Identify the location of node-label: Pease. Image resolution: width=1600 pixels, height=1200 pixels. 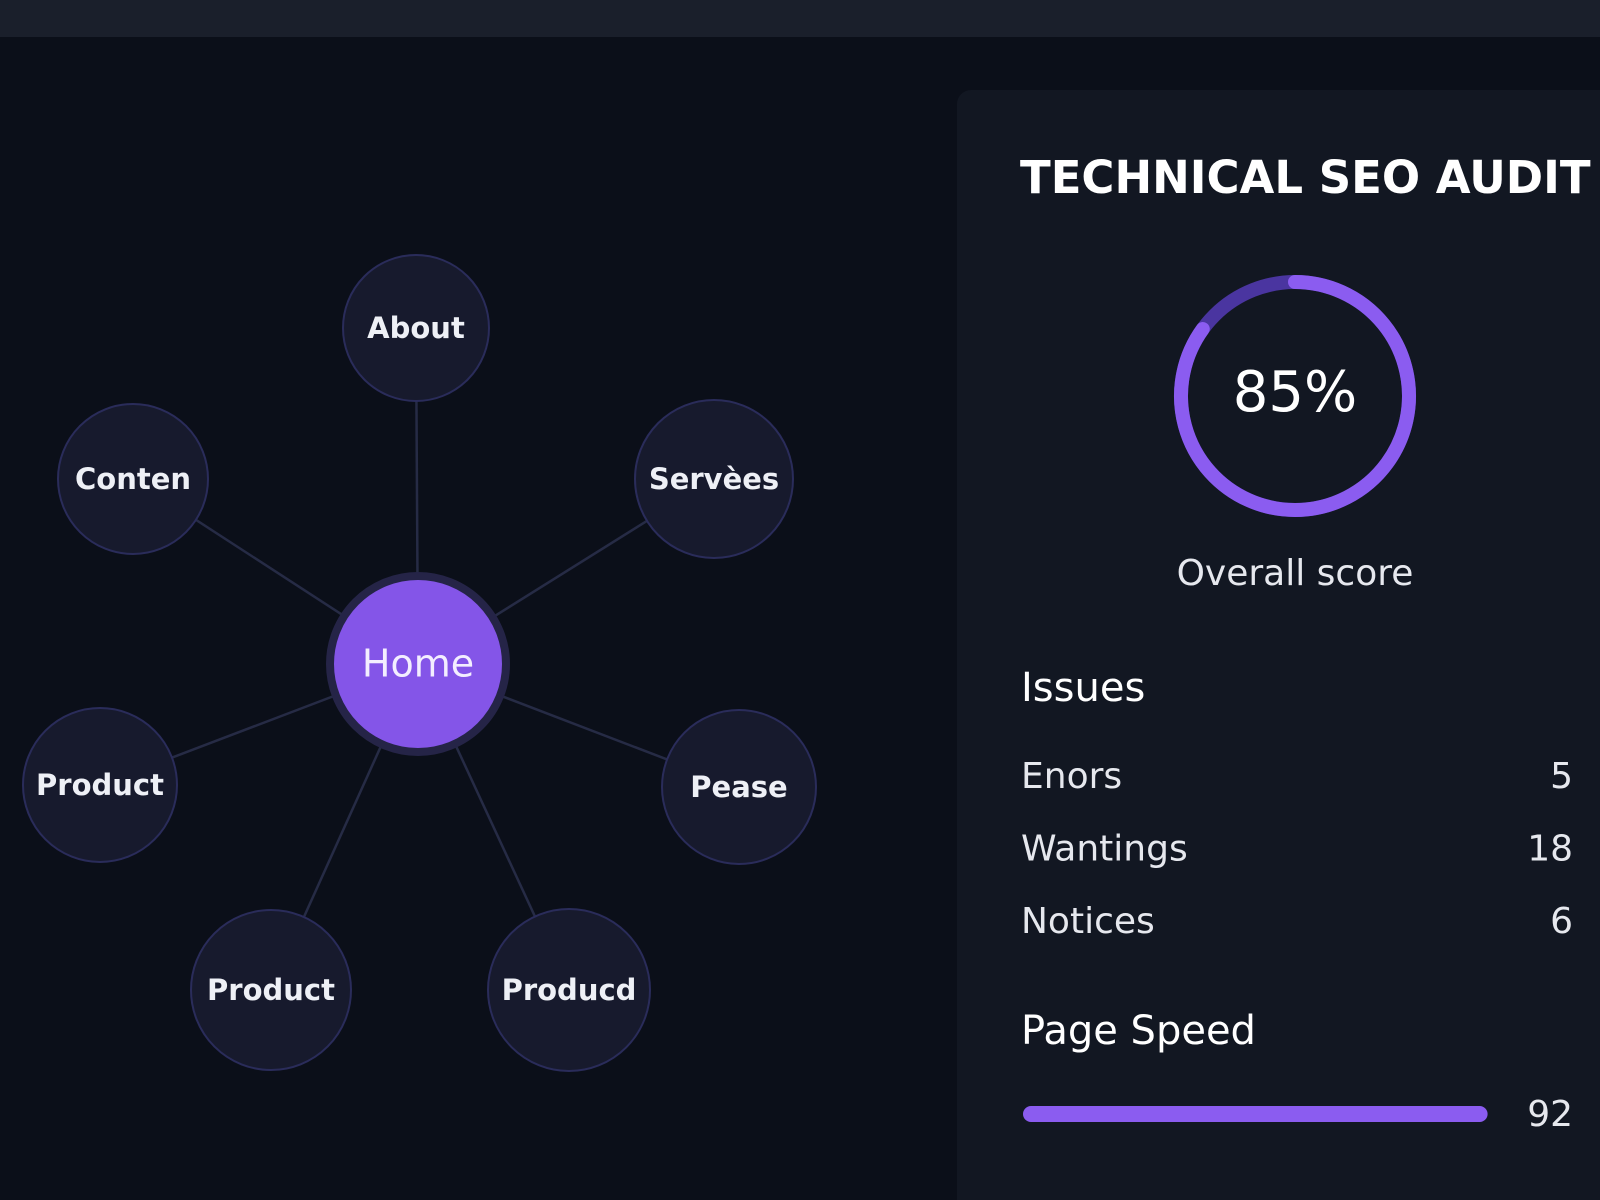
(738, 787).